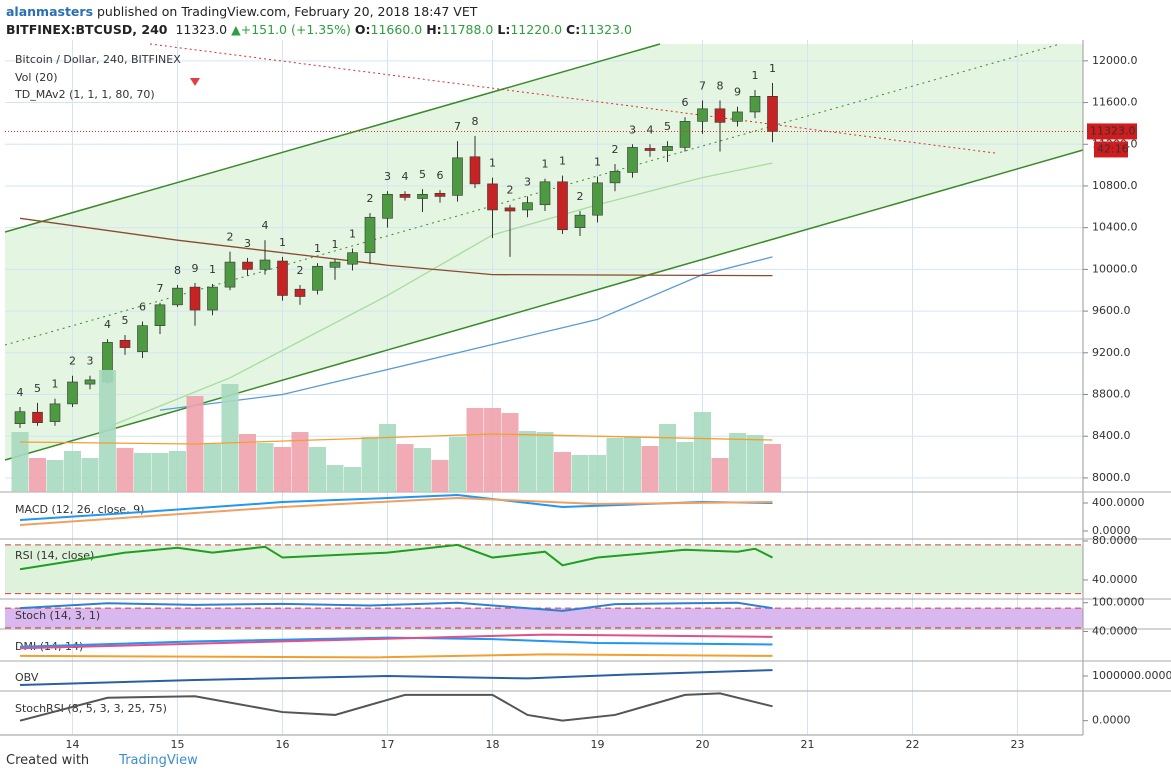 The image size is (1171, 780). Describe the element at coordinates (912, 744) in the screenshot. I see `x-tick-label: 22` at that location.